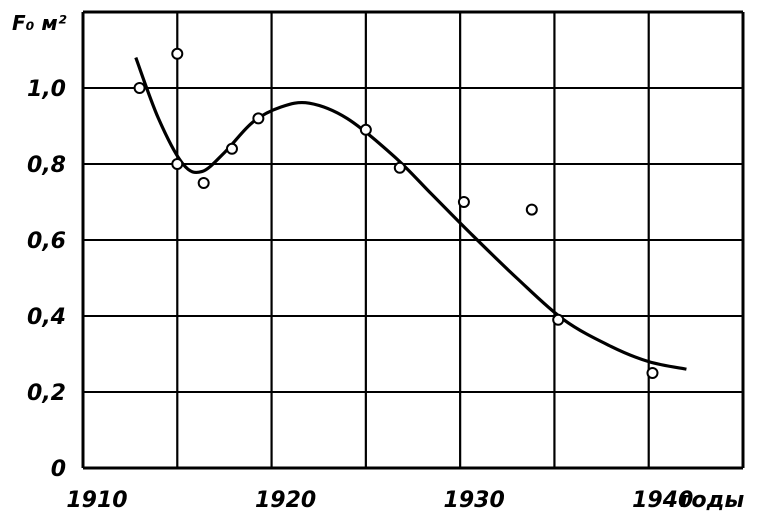  Describe the element at coordinates (662, 500) in the screenshot. I see `x-tick-label: 1940` at that location.